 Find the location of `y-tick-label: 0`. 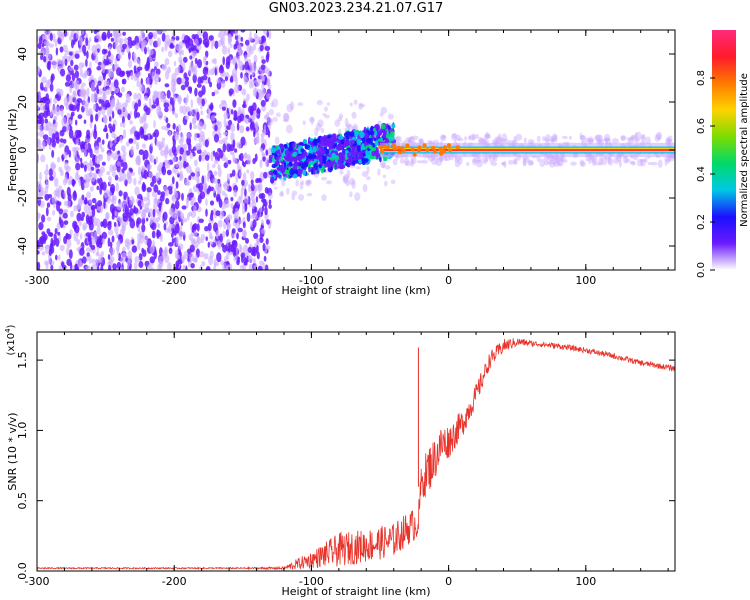

y-tick-label: 0 is located at coordinates (22, 150).